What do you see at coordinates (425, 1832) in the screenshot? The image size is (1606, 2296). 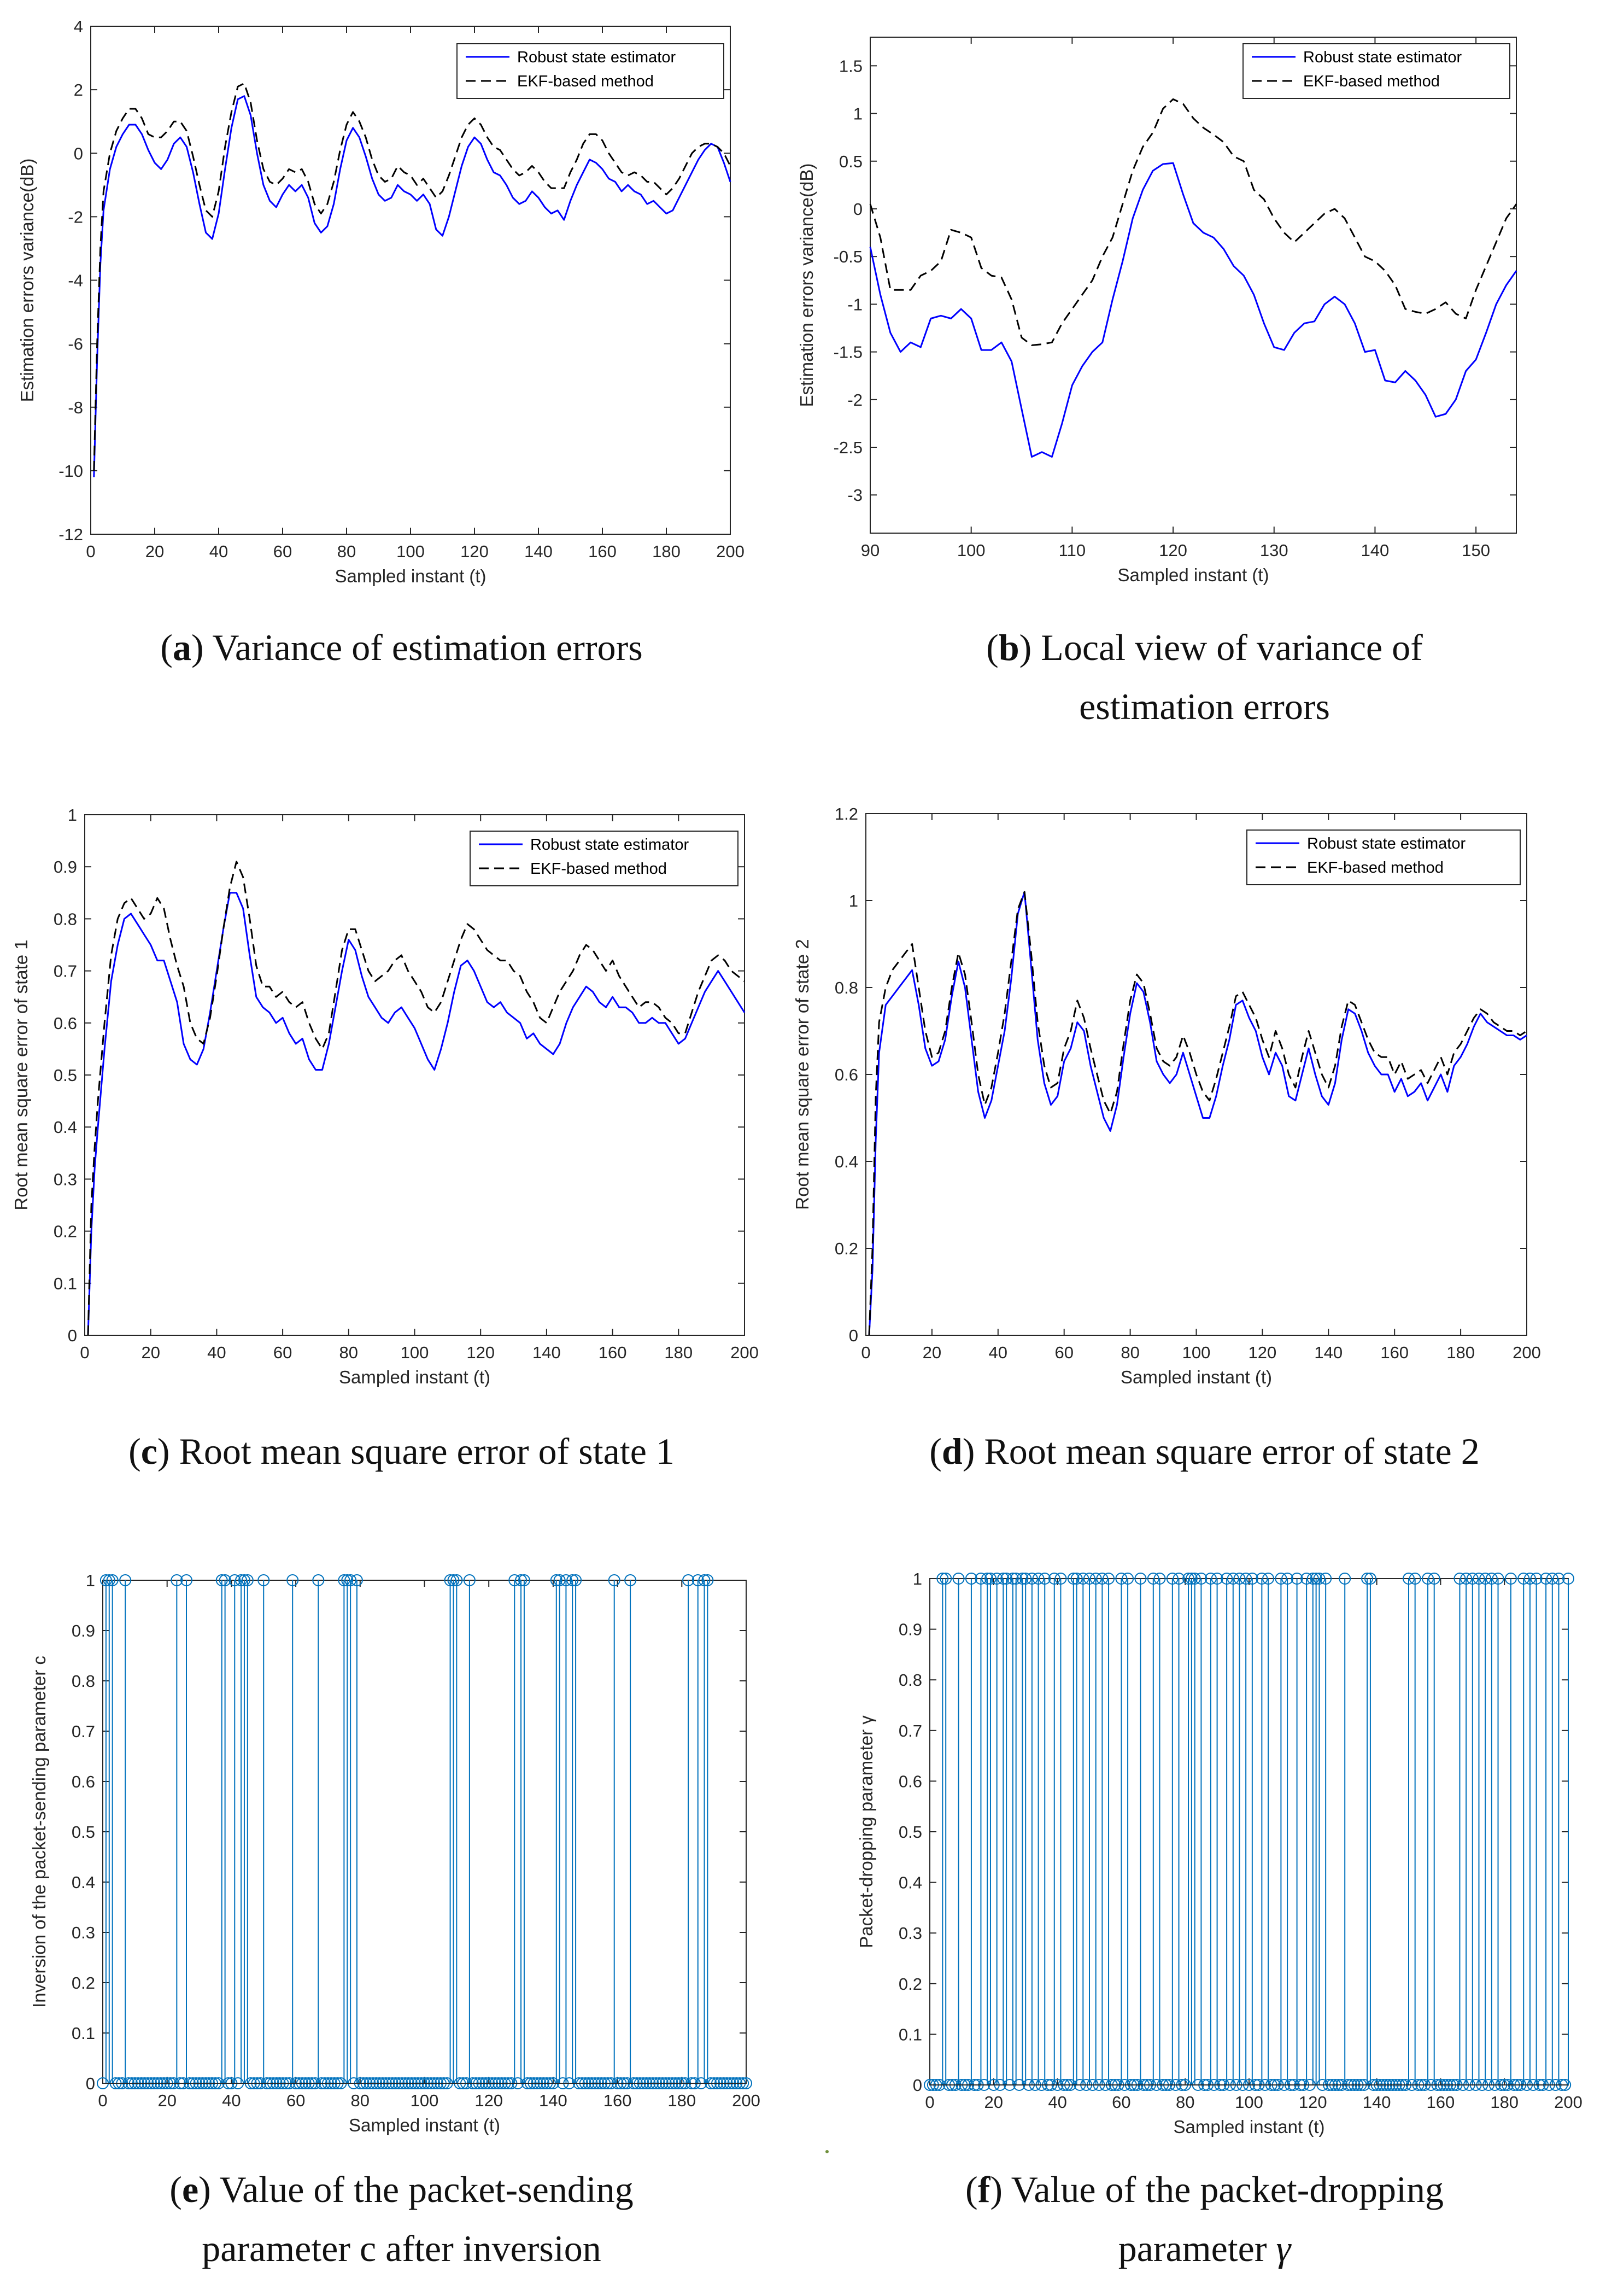 I see `plot-area` at bounding box center [425, 1832].